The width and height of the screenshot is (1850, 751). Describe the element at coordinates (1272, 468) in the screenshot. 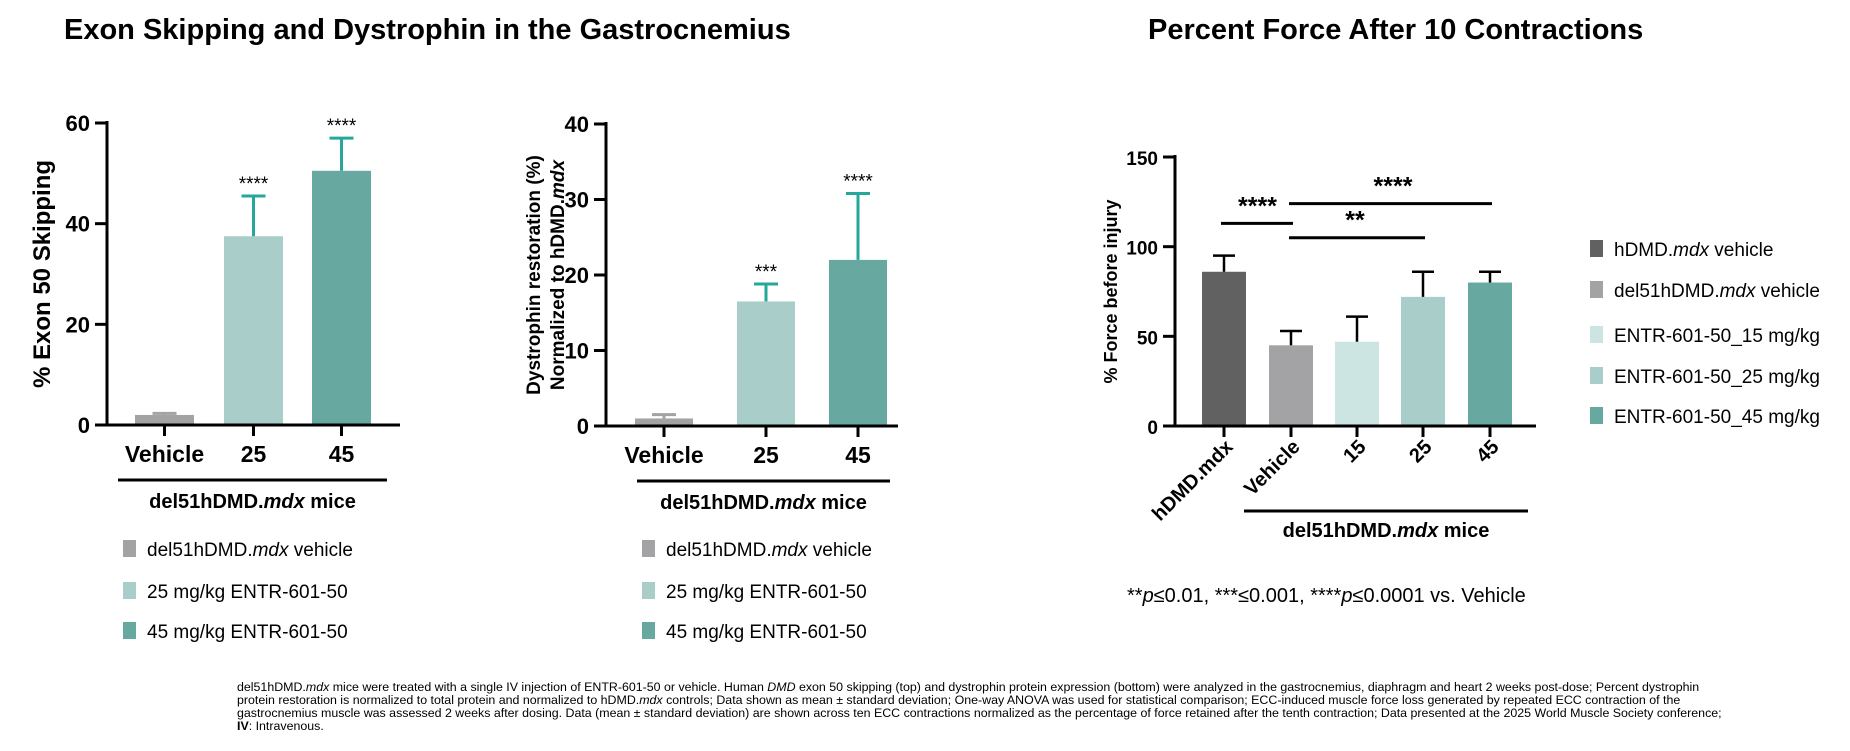

I see `chart3-category-label-1: Vehicle` at that location.